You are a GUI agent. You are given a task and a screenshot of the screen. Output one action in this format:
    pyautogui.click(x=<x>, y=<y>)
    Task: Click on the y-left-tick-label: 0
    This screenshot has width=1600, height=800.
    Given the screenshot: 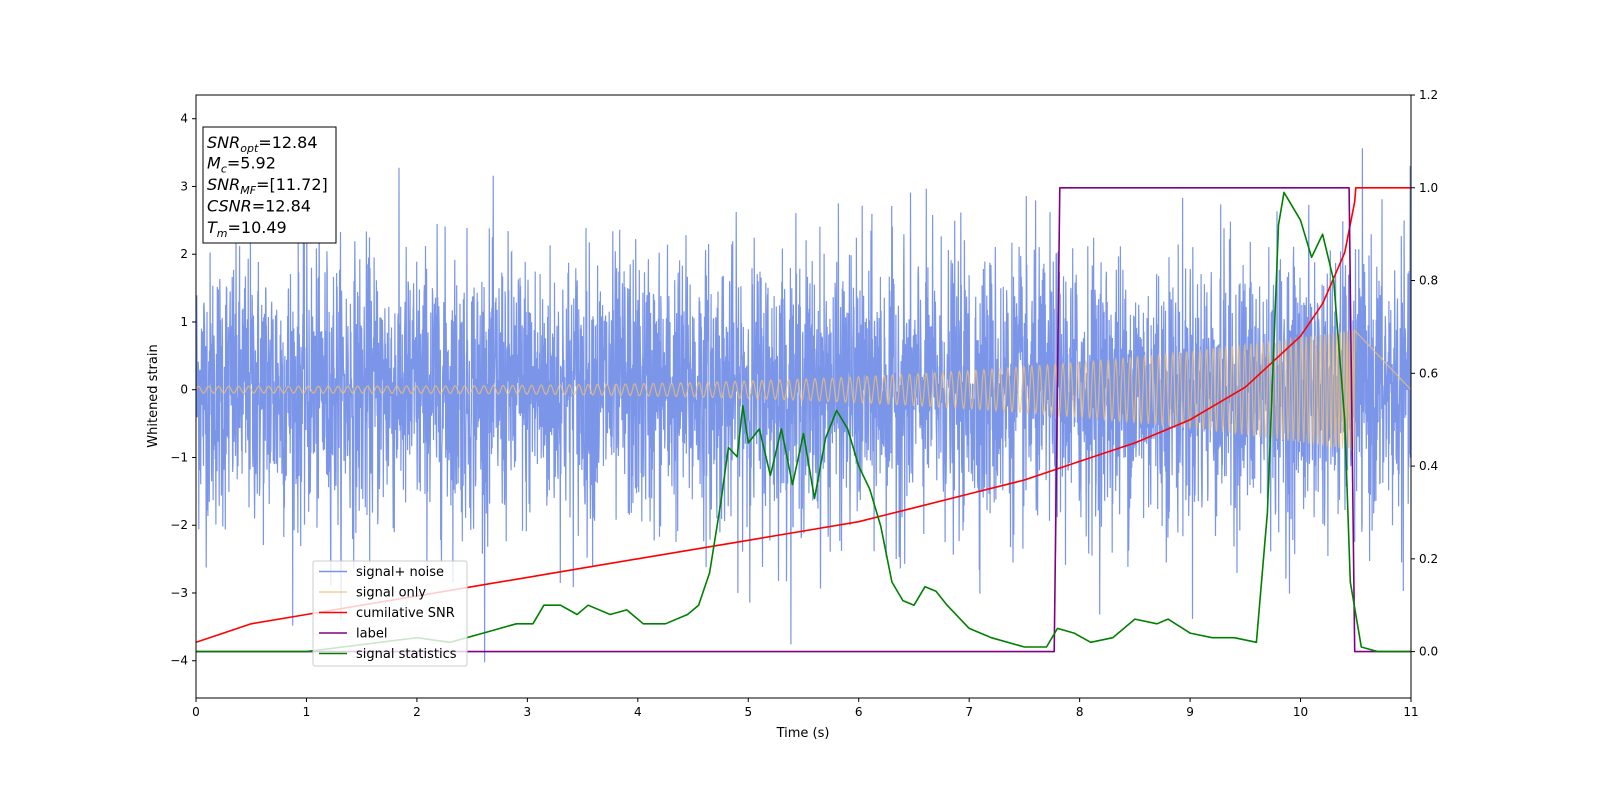 What is the action you would take?
    pyautogui.click(x=184, y=390)
    